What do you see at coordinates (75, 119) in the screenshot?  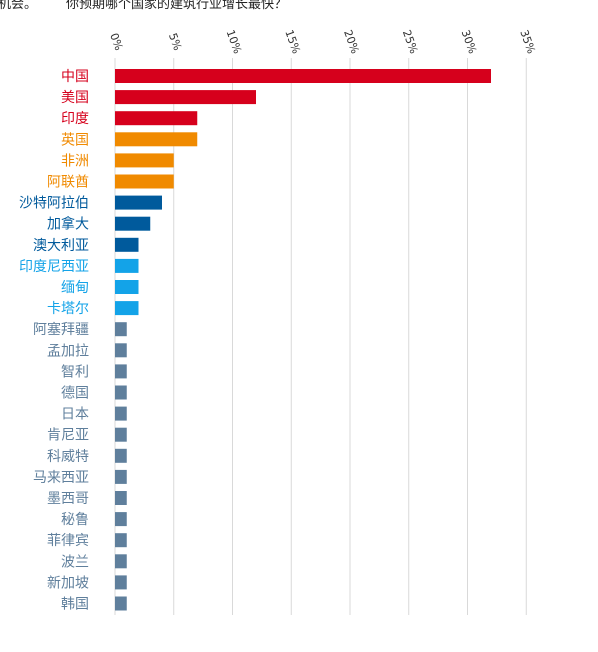 I see `category-label-2: 印度` at bounding box center [75, 119].